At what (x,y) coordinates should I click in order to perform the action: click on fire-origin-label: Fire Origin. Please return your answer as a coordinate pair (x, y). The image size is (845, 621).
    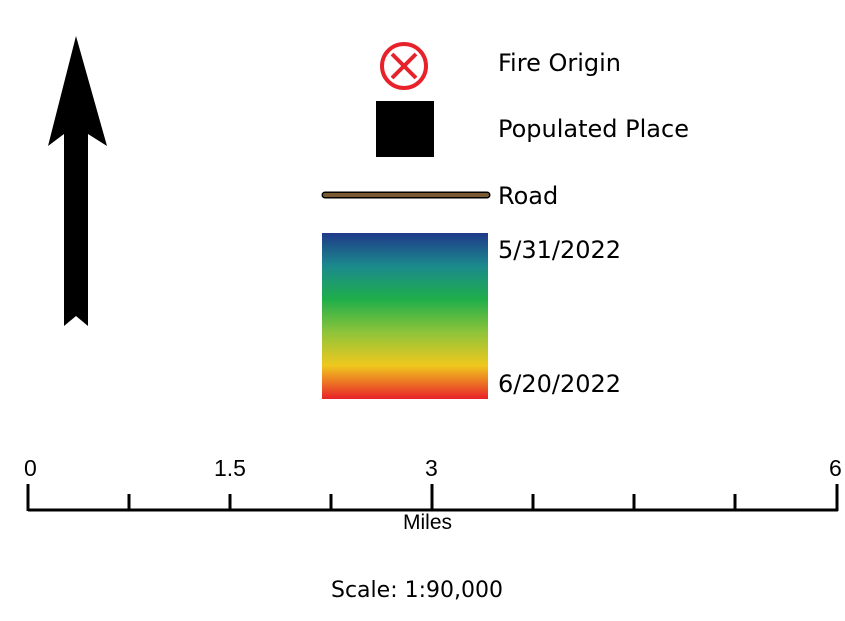
    Looking at the image, I should click on (559, 63).